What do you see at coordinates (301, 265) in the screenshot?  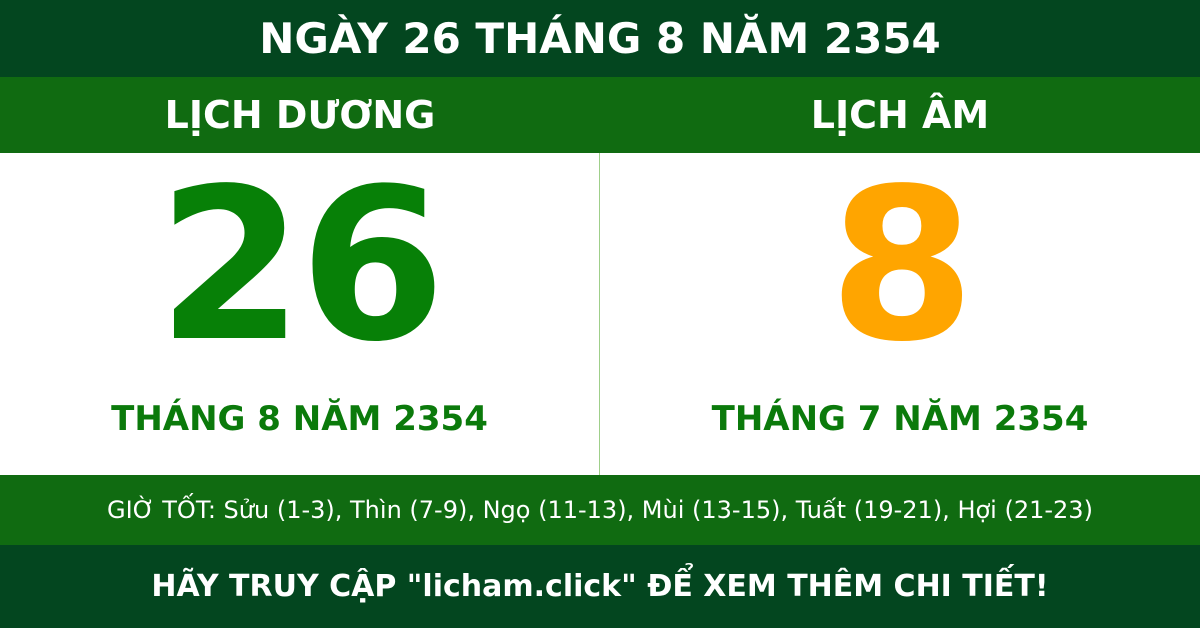 I see `solar-day: 26` at bounding box center [301, 265].